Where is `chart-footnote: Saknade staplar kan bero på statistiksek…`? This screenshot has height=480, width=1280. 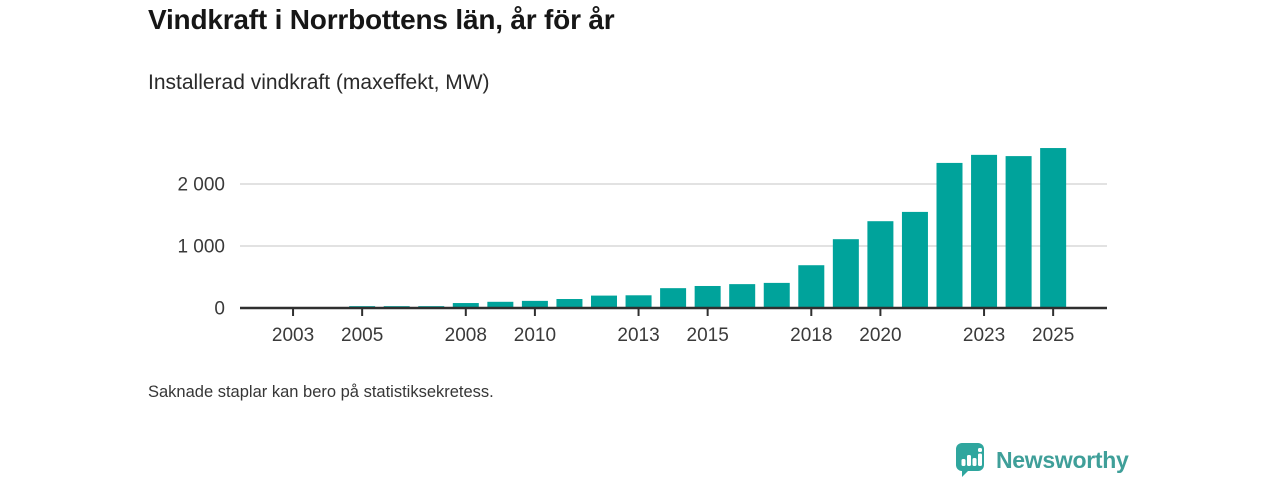 chart-footnote: Saknade staplar kan bero på statistiksek… is located at coordinates (321, 392).